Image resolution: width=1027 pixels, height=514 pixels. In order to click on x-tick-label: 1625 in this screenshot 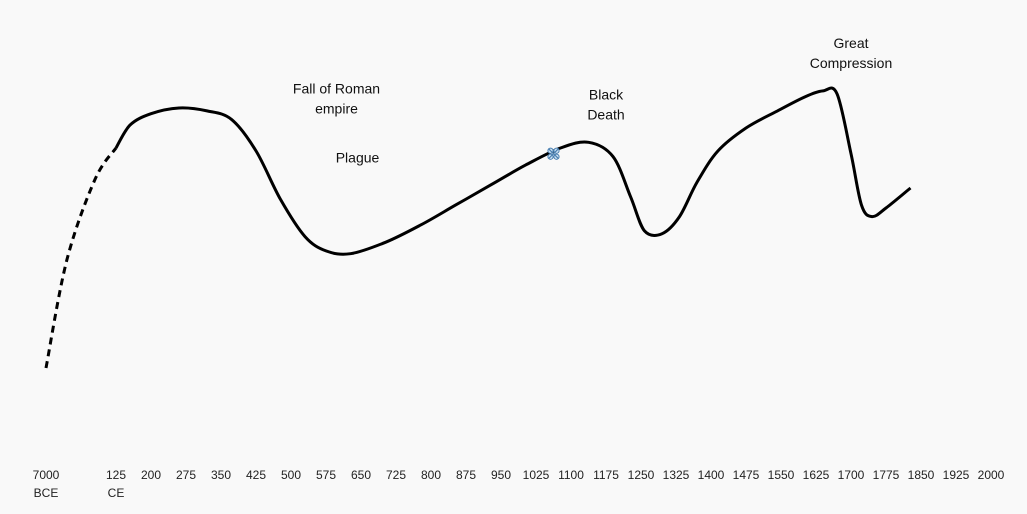, I will do `click(816, 475)`.